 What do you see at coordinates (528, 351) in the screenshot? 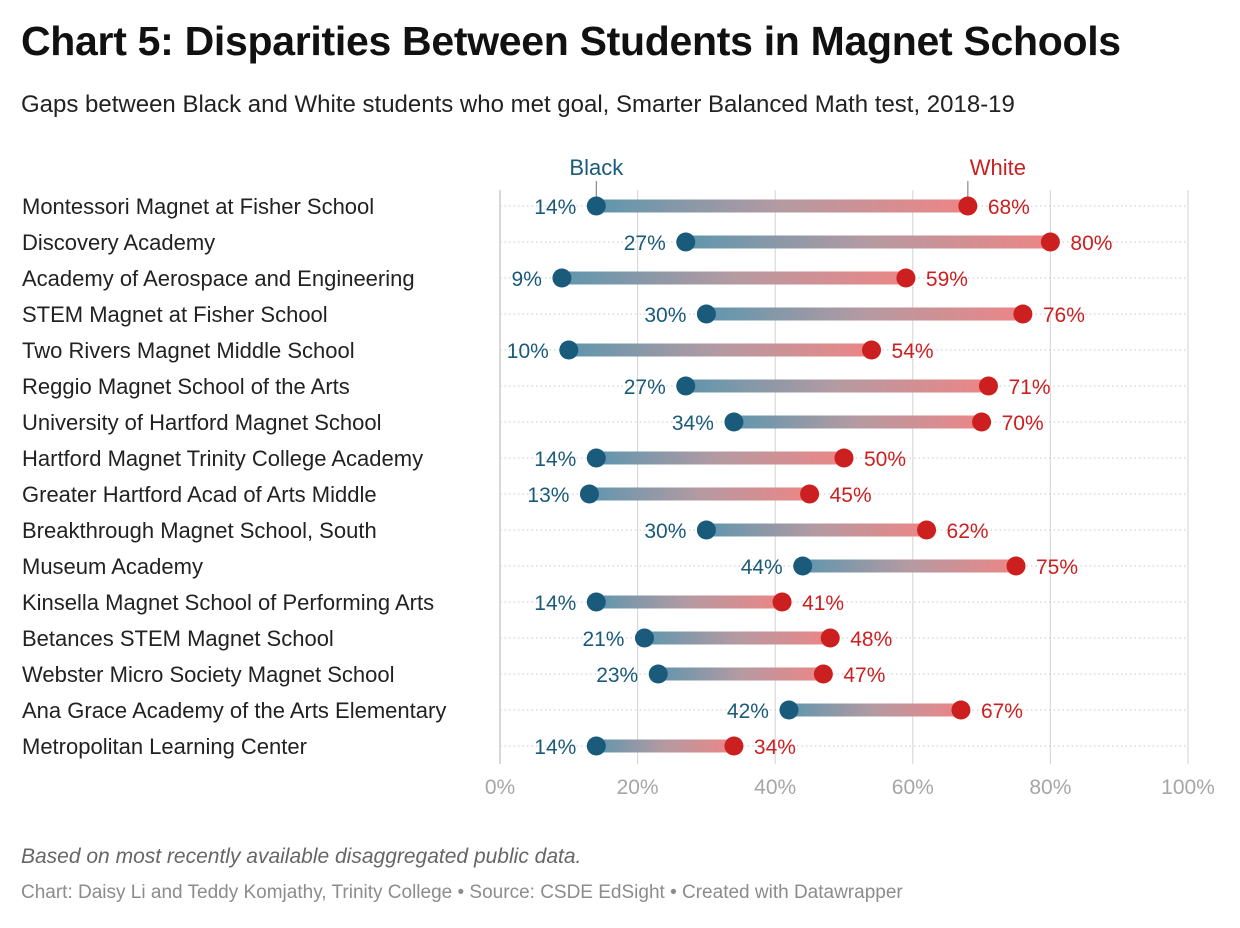
I see `black-value-label: 10%` at bounding box center [528, 351].